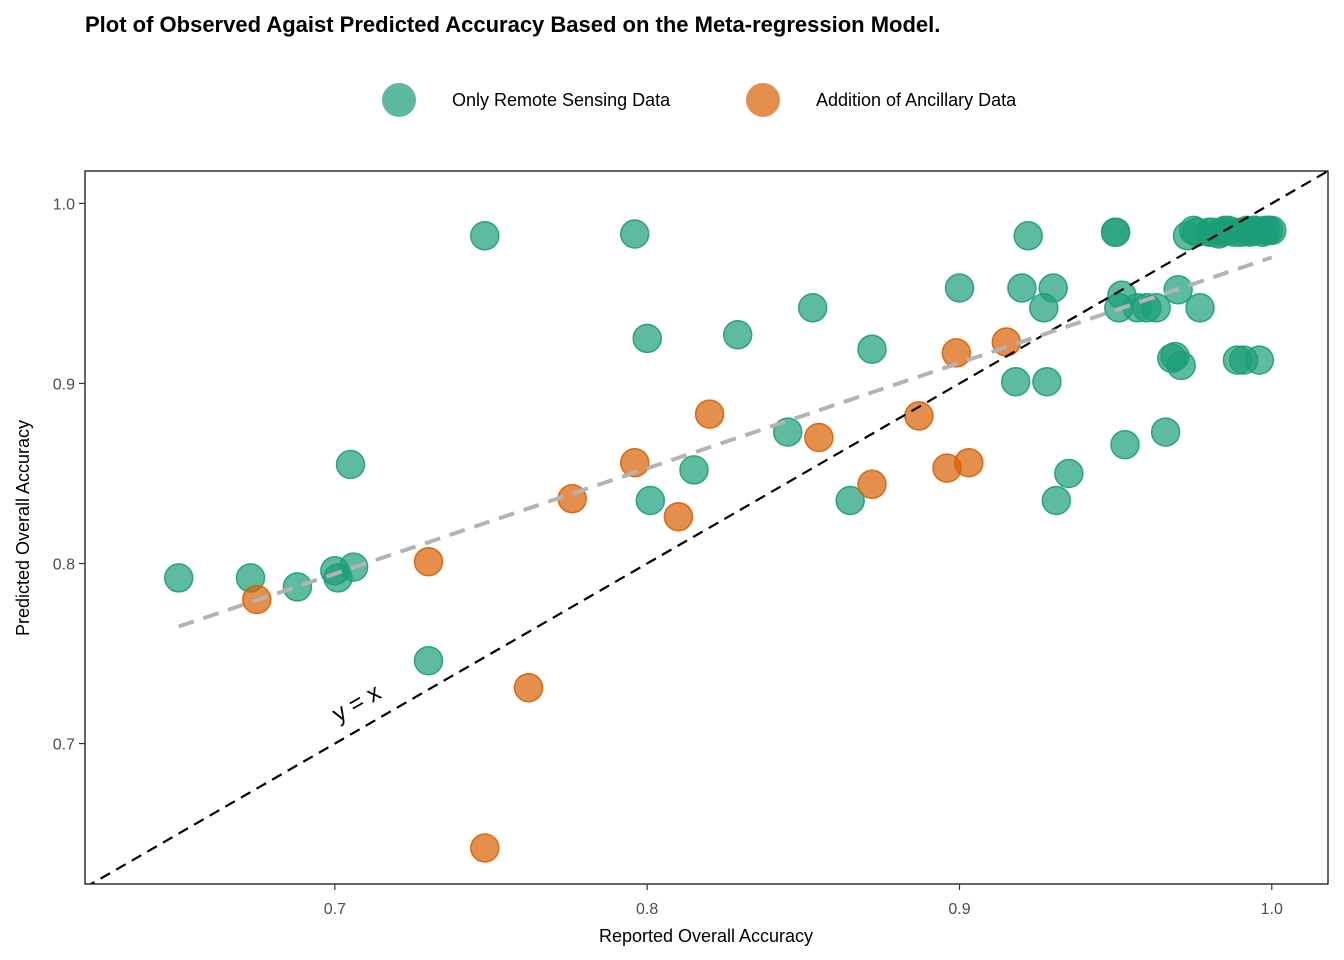 The width and height of the screenshot is (1344, 960). Describe the element at coordinates (916, 99) in the screenshot. I see `legend-label-ancillary: Addition of Ancillary Data` at that location.